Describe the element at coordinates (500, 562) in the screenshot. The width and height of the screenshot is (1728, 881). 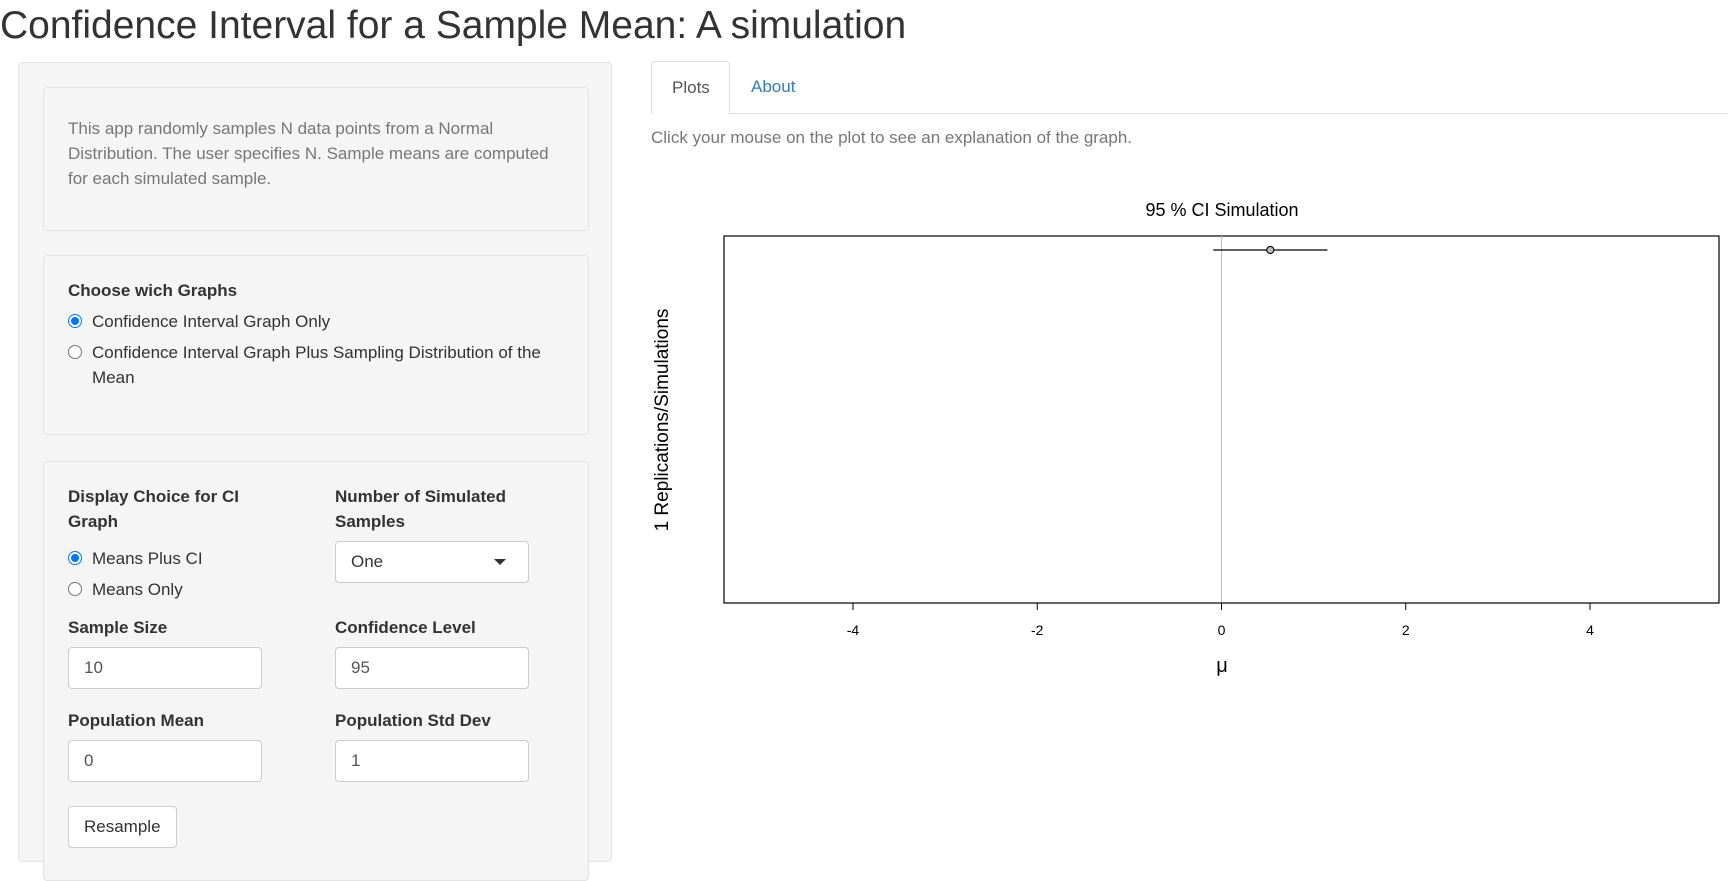
I see `chevron-down-icon` at that location.